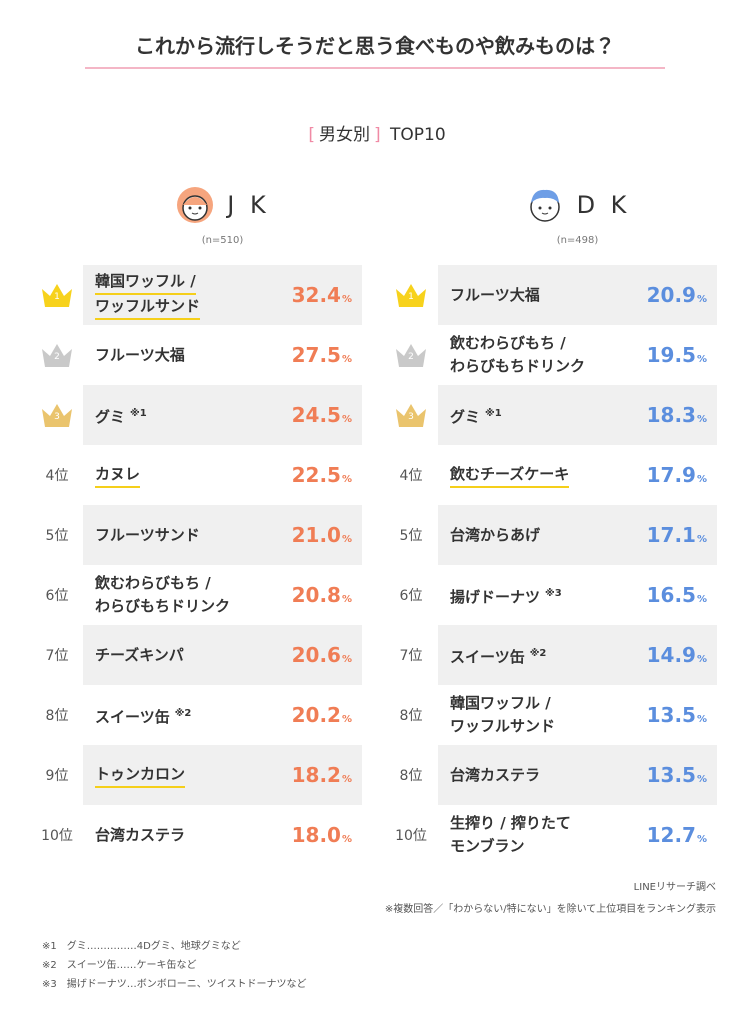 This screenshot has width=750, height=1011. What do you see at coordinates (57, 776) in the screenshot?
I see `rank-label: 9位` at bounding box center [57, 776].